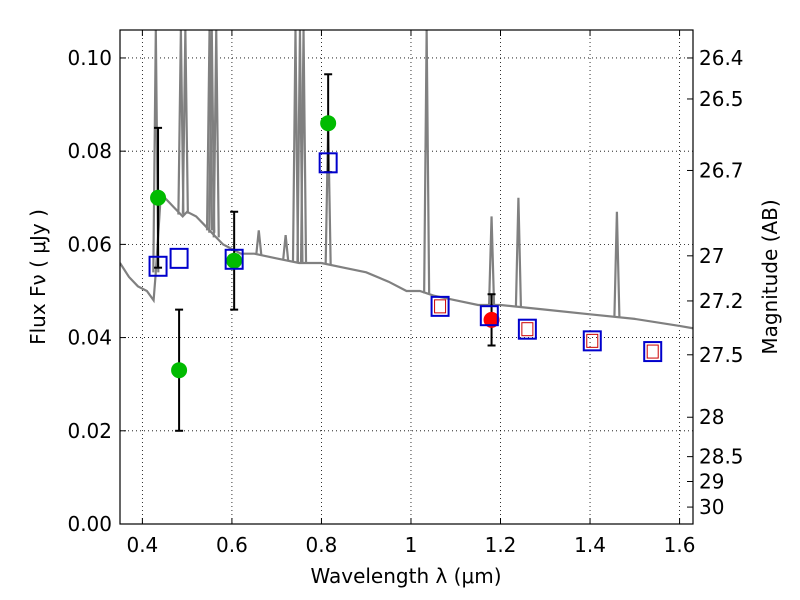 This screenshot has width=800, height=600. What do you see at coordinates (711, 256) in the screenshot?
I see `mag-tick-label: 27` at bounding box center [711, 256].